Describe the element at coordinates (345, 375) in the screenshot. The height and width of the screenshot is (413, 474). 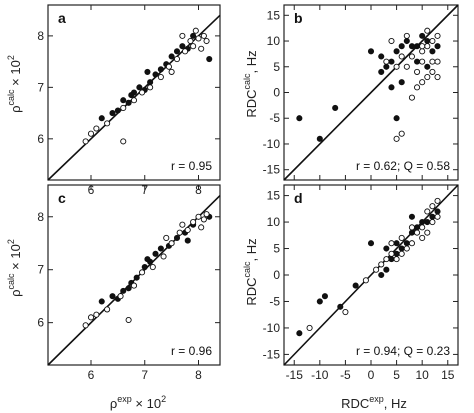
I see `xtick-label: -5` at that location.